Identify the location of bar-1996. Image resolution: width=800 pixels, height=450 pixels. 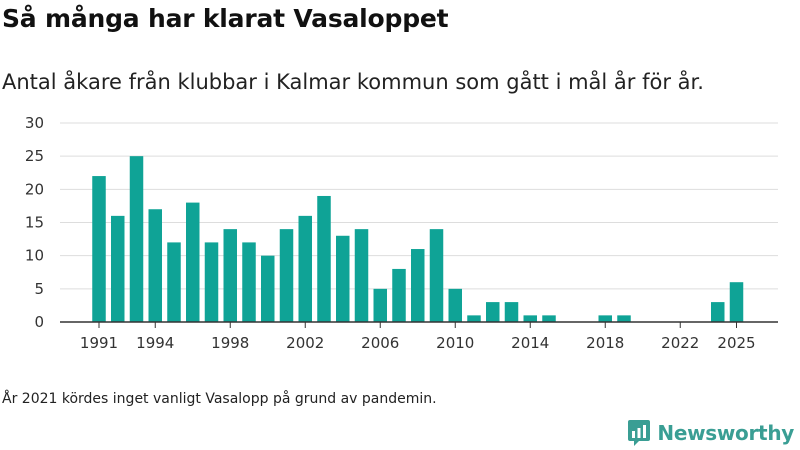
(193, 262).